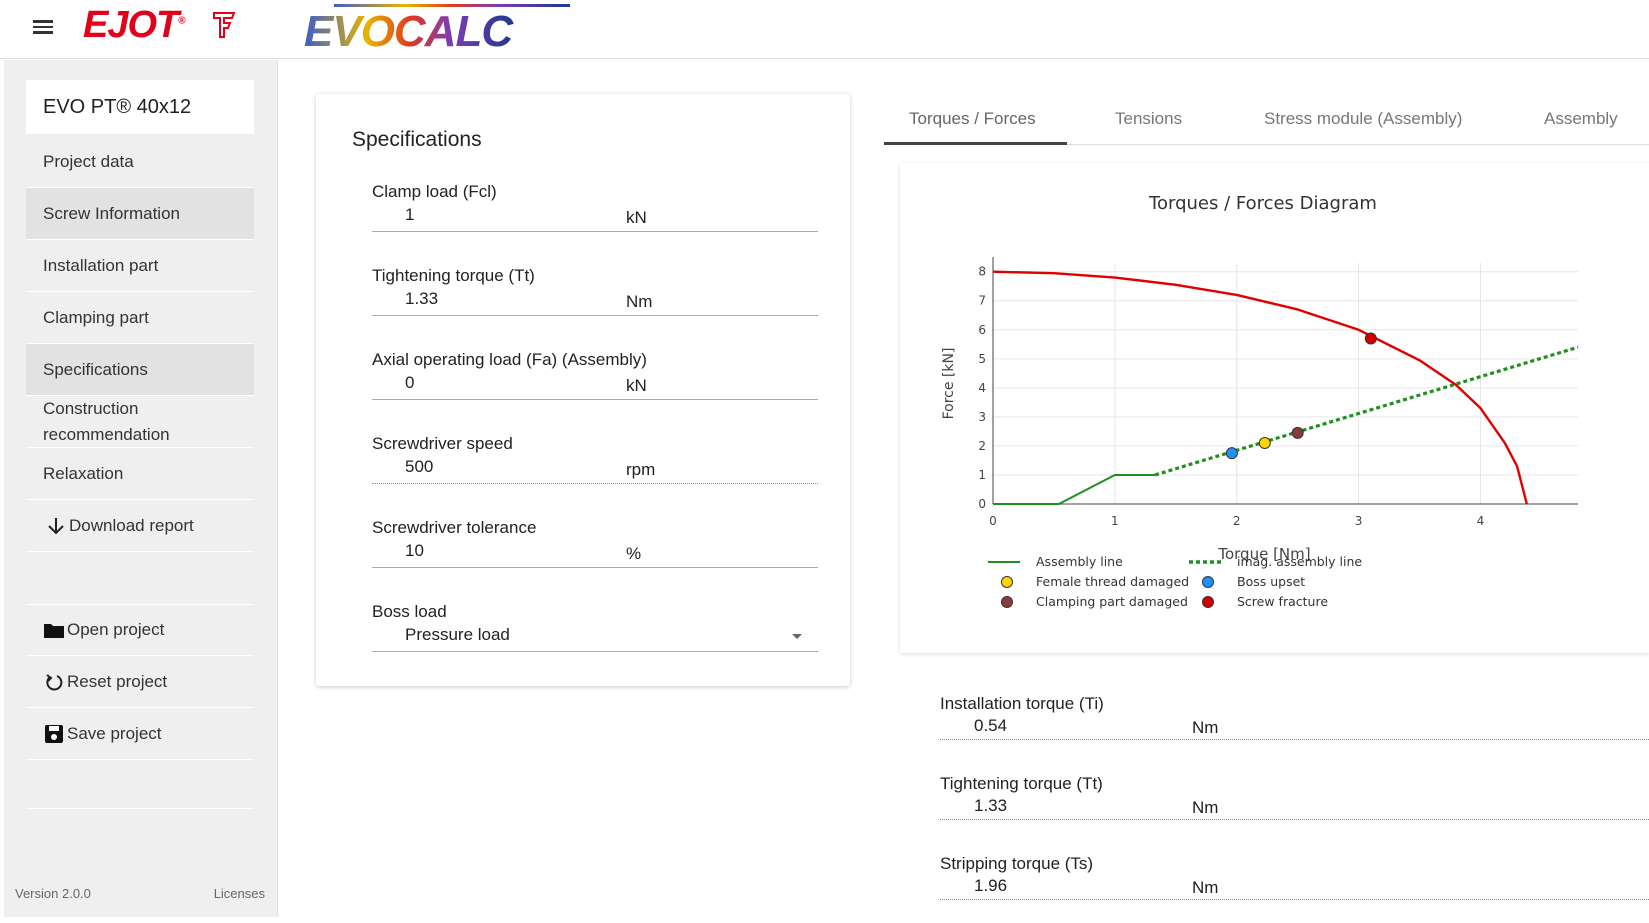  I want to click on field-label: Boss load, so click(409, 611).